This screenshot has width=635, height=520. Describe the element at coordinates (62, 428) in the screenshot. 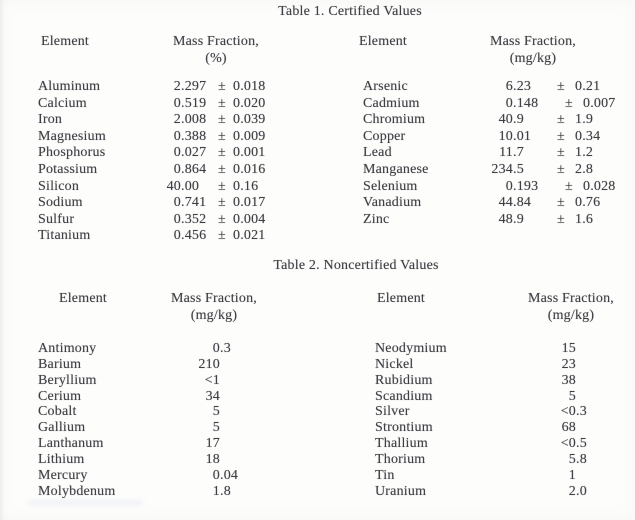

I see `element-name: Gallium` at that location.